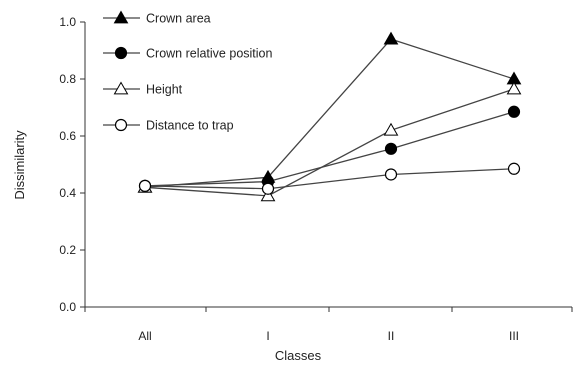 The height and width of the screenshot is (366, 573). I want to click on y-tick-label: 0.2, so click(67, 250).